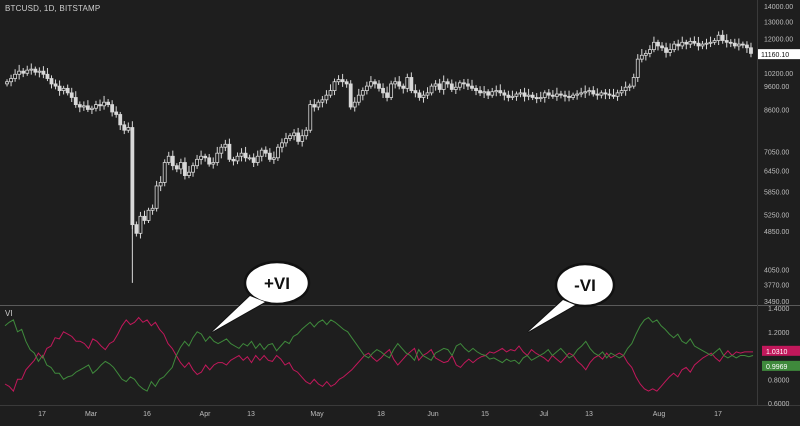 The width and height of the screenshot is (800, 426). I want to click on time-tick-label: Mar, so click(91, 414).